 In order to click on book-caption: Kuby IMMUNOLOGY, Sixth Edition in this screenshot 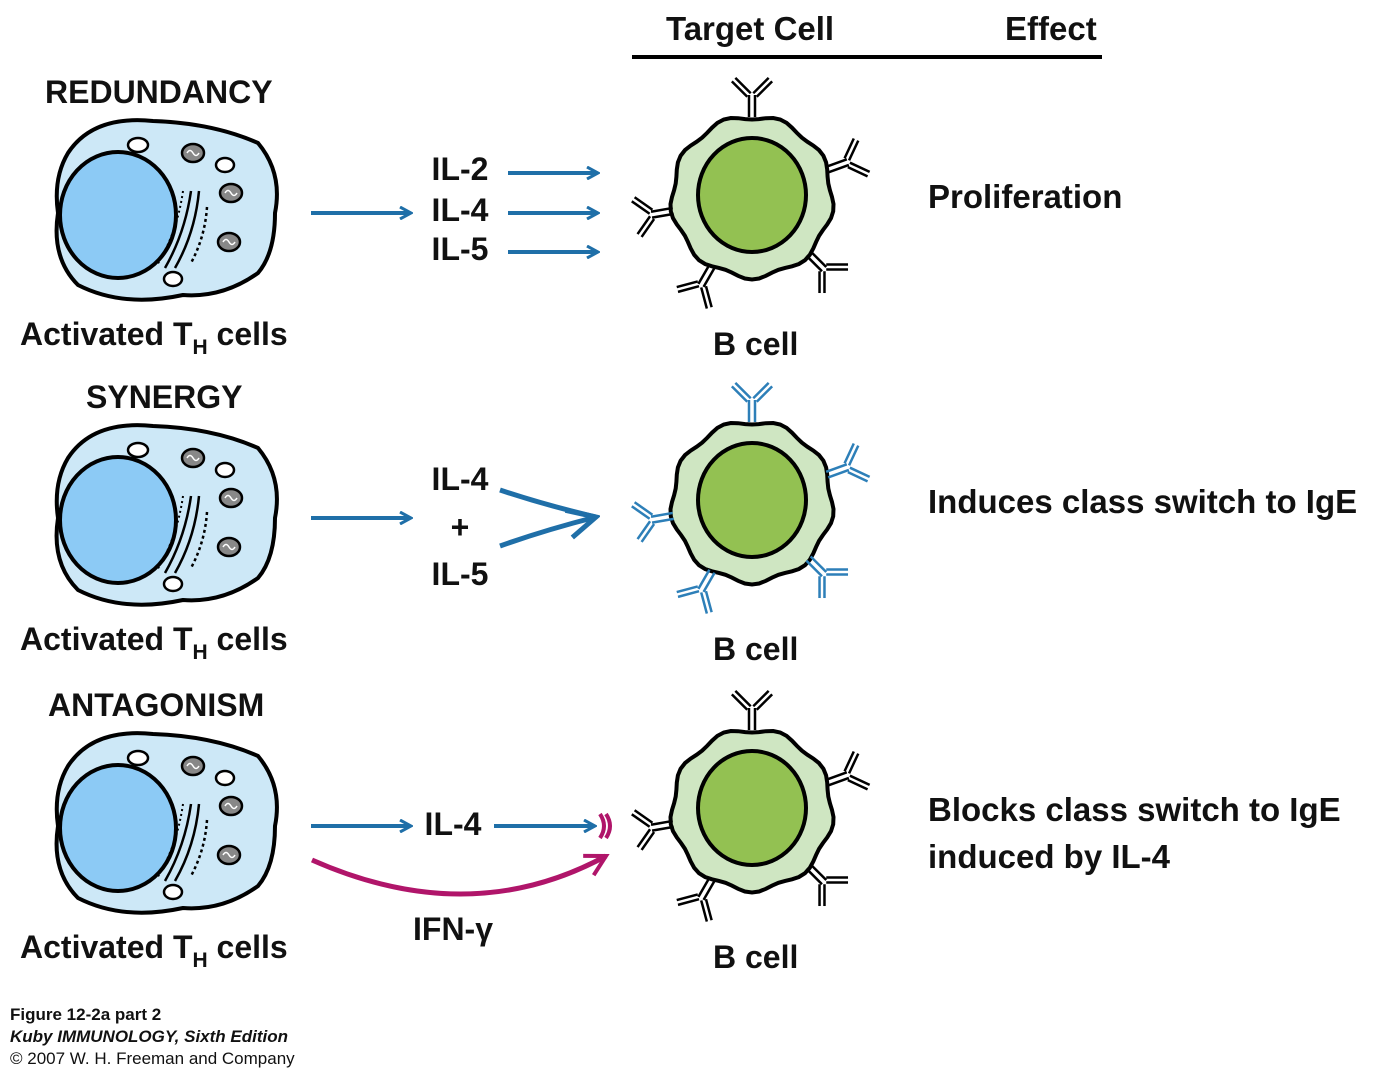, I will do `click(149, 1036)`.